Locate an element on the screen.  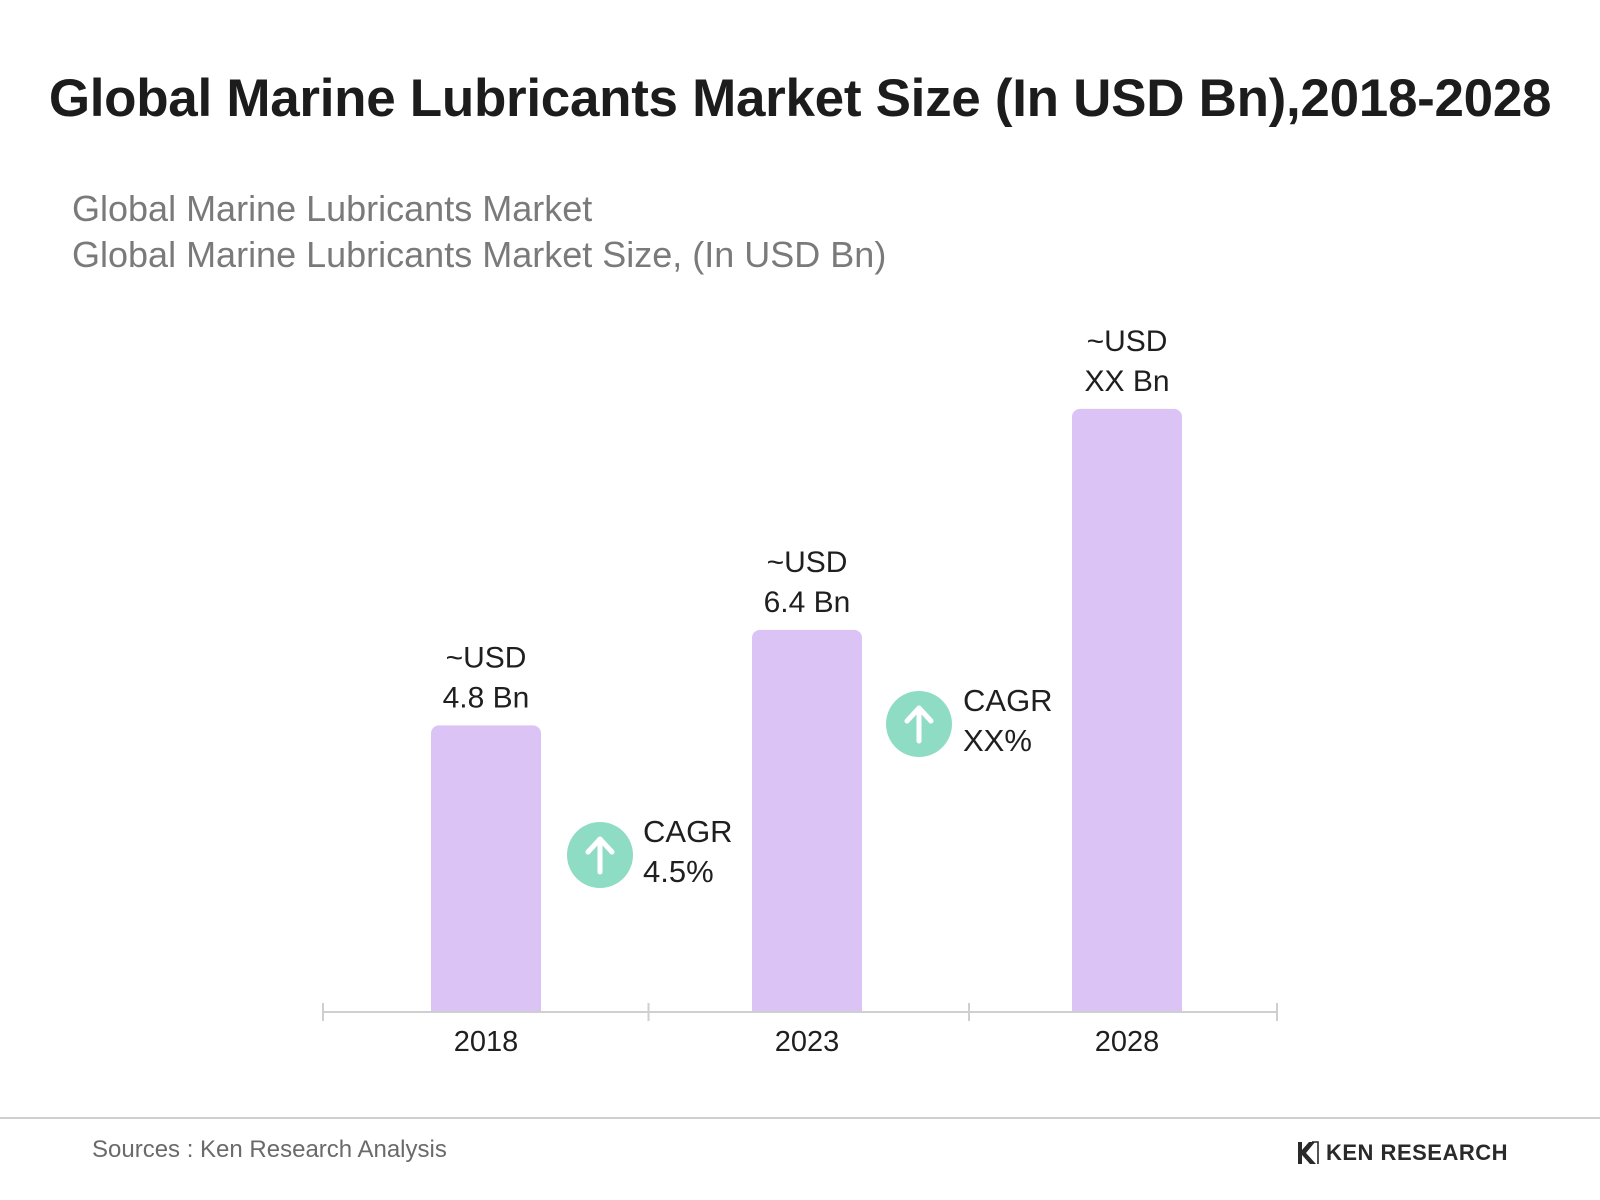
bar-value-label: 6.4 Bn is located at coordinates (807, 602).